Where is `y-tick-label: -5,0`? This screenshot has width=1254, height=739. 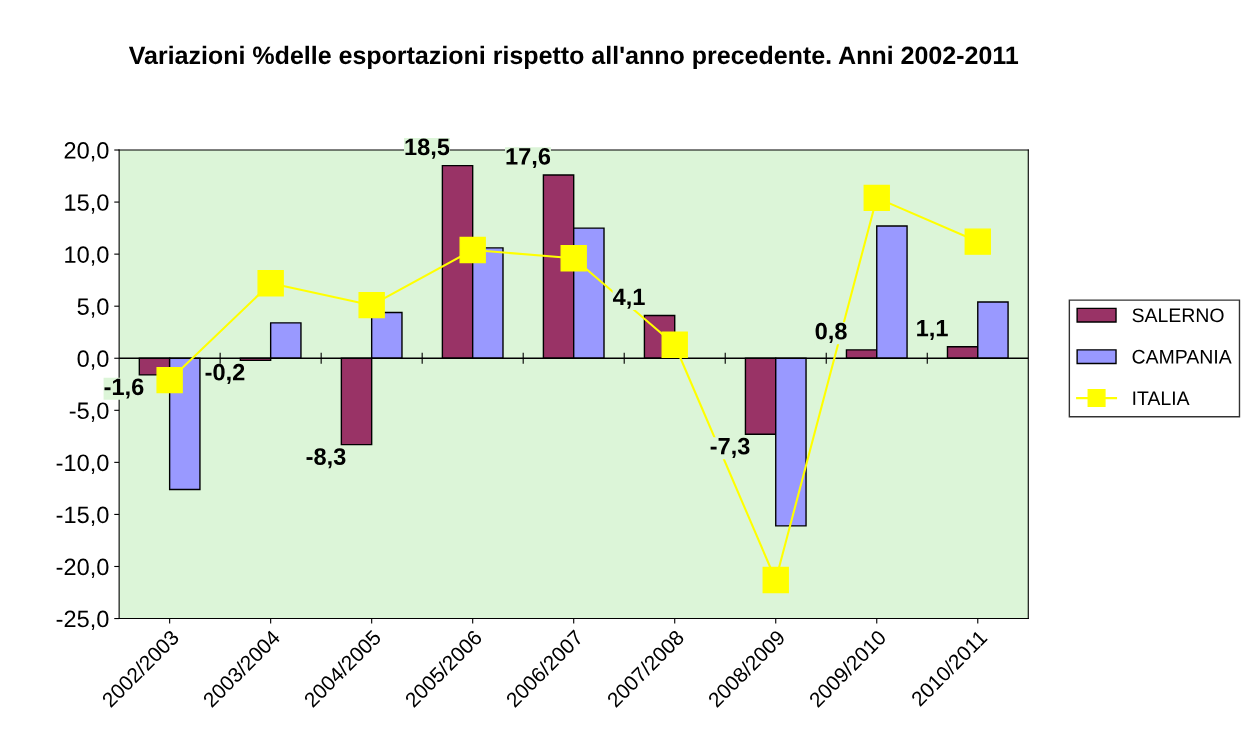
y-tick-label: -5,0 is located at coordinates (89, 412).